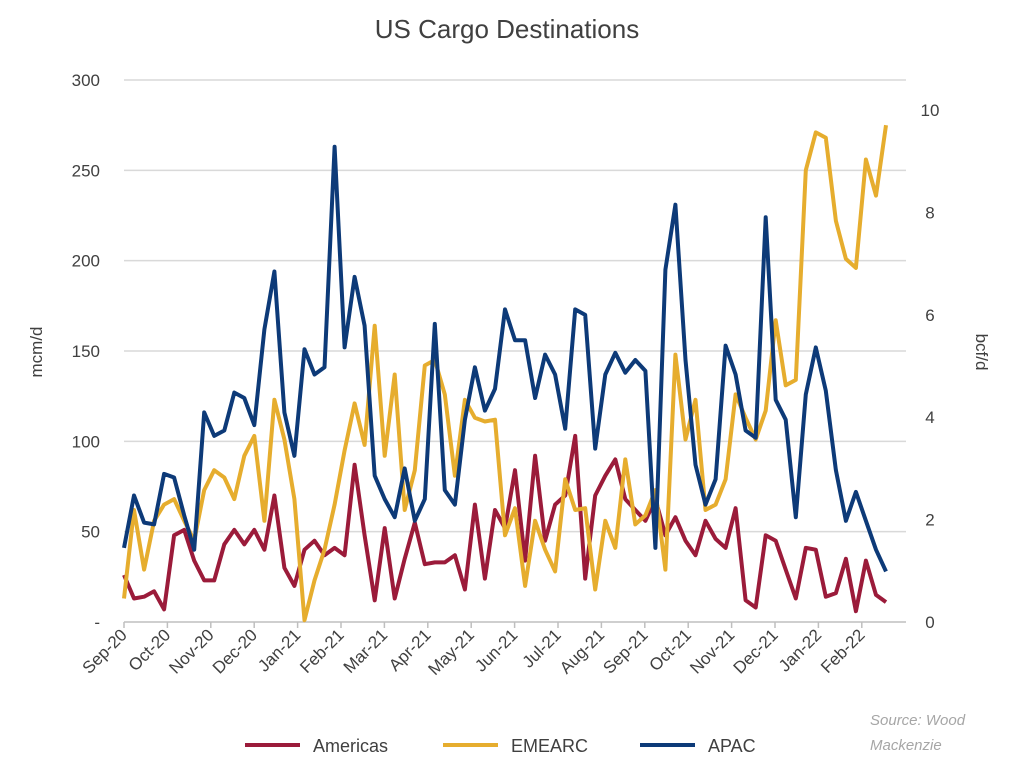 The width and height of the screenshot is (1024, 777). Describe the element at coordinates (906, 745) in the screenshot. I see `source-line-2: Mackenzie` at that location.